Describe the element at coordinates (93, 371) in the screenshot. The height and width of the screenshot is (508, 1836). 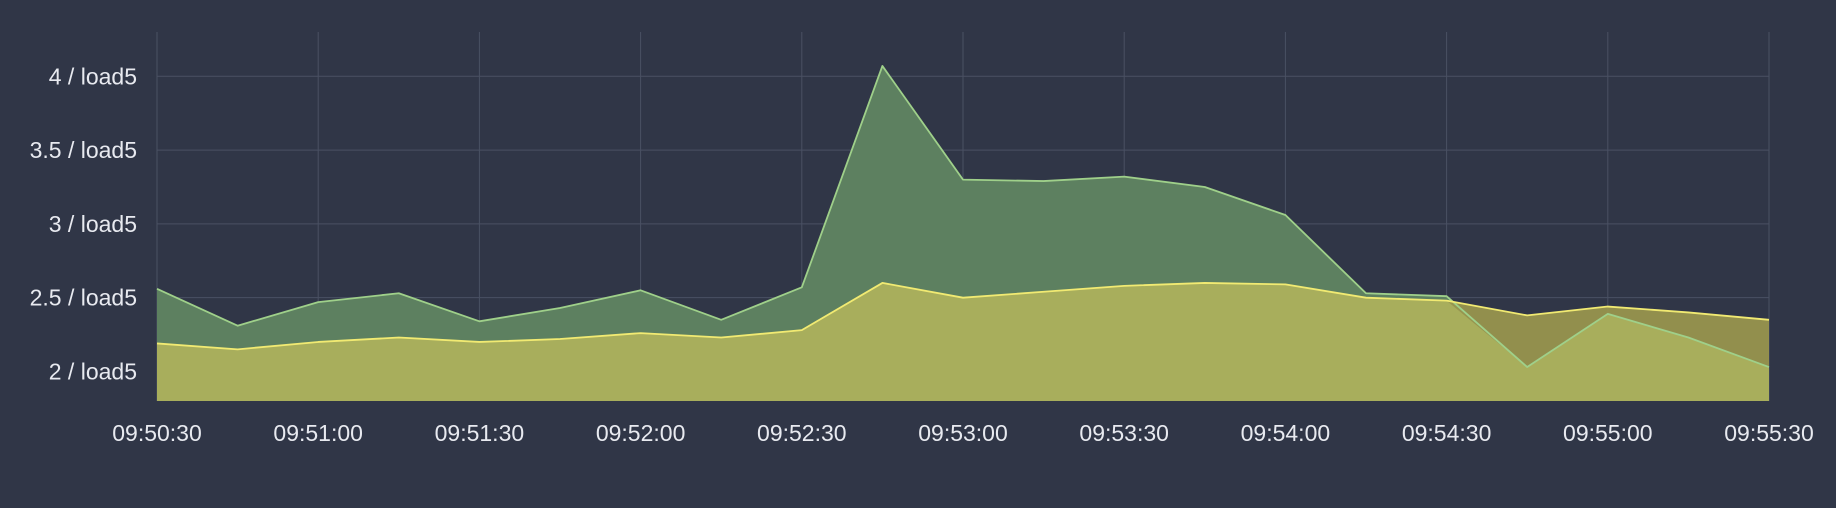
I see `y-tick-label: 2 / load5` at that location.